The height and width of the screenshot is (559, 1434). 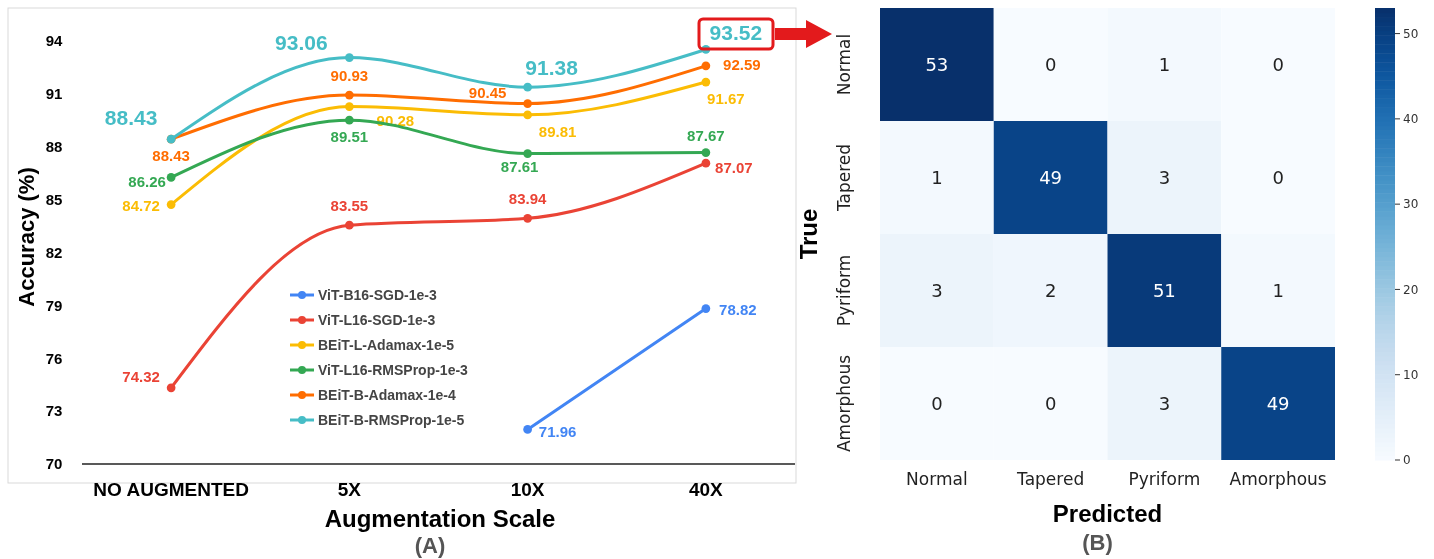 What do you see at coordinates (487, 92) in the screenshot?
I see `data-label: 90.45` at bounding box center [487, 92].